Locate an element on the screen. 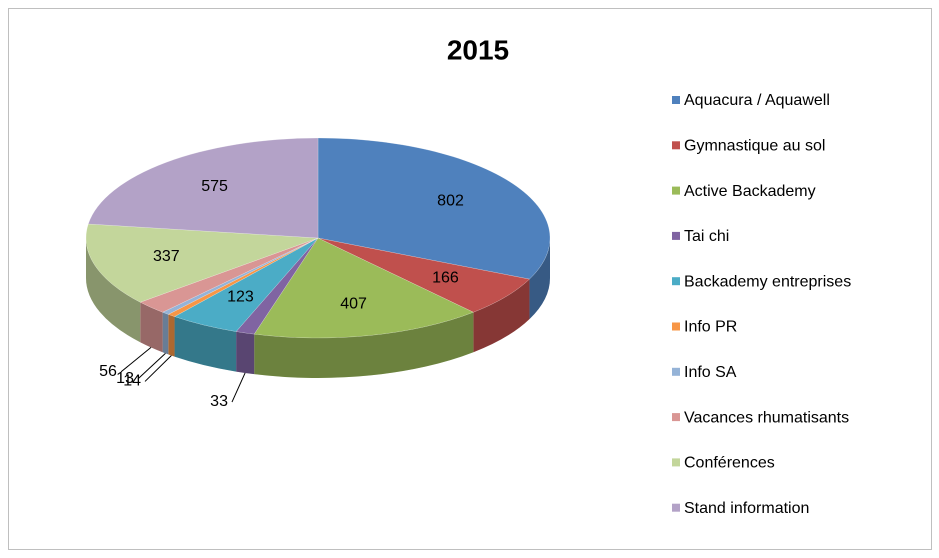 Image resolution: width=939 pixels, height=558 pixels. data-label: 407 is located at coordinates (353, 303).